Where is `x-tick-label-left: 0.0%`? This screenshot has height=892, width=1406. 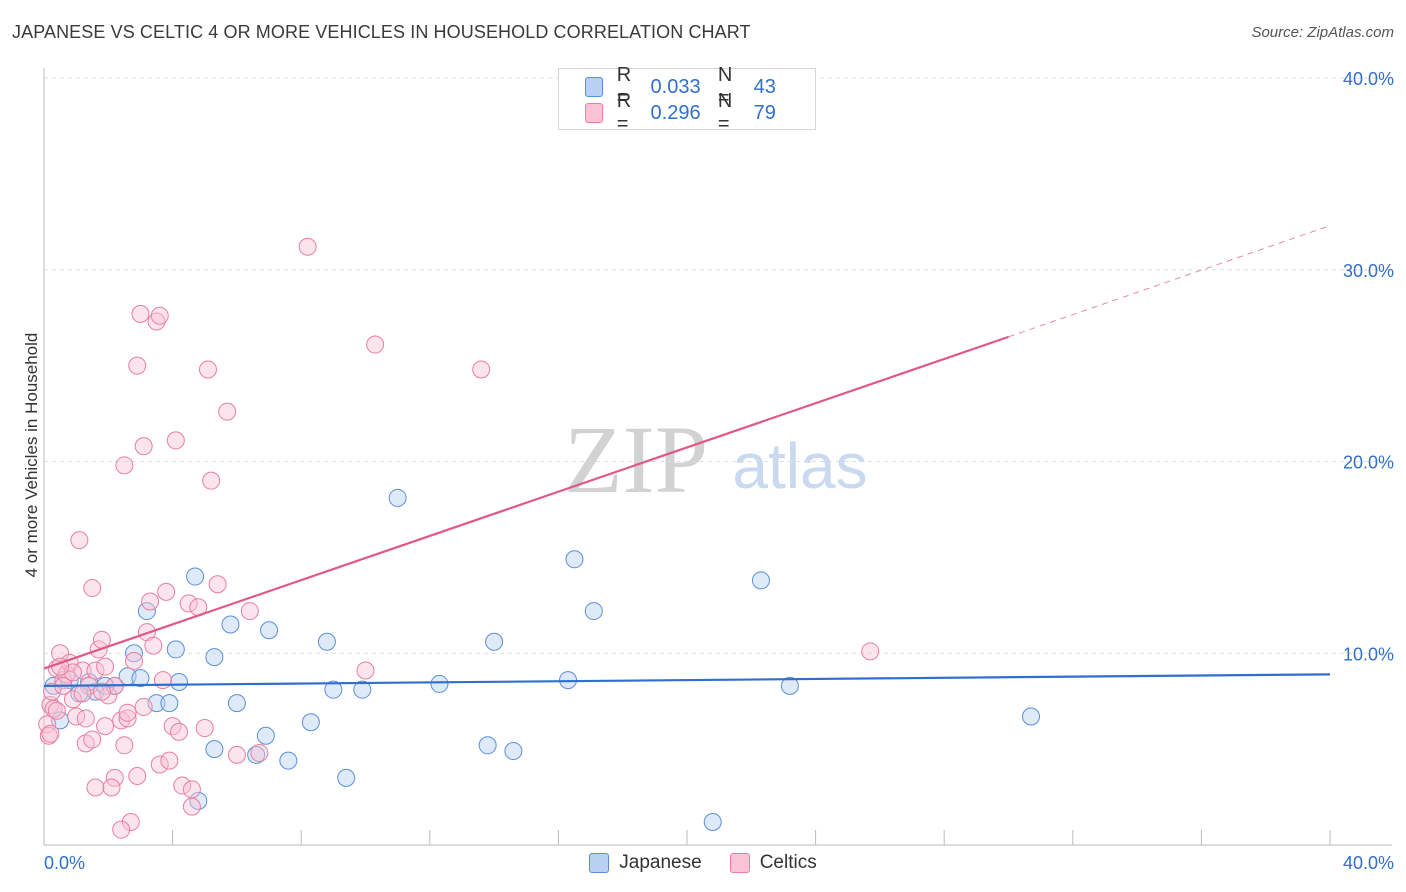
x-tick-label-left: 0.0% is located at coordinates (64, 863).